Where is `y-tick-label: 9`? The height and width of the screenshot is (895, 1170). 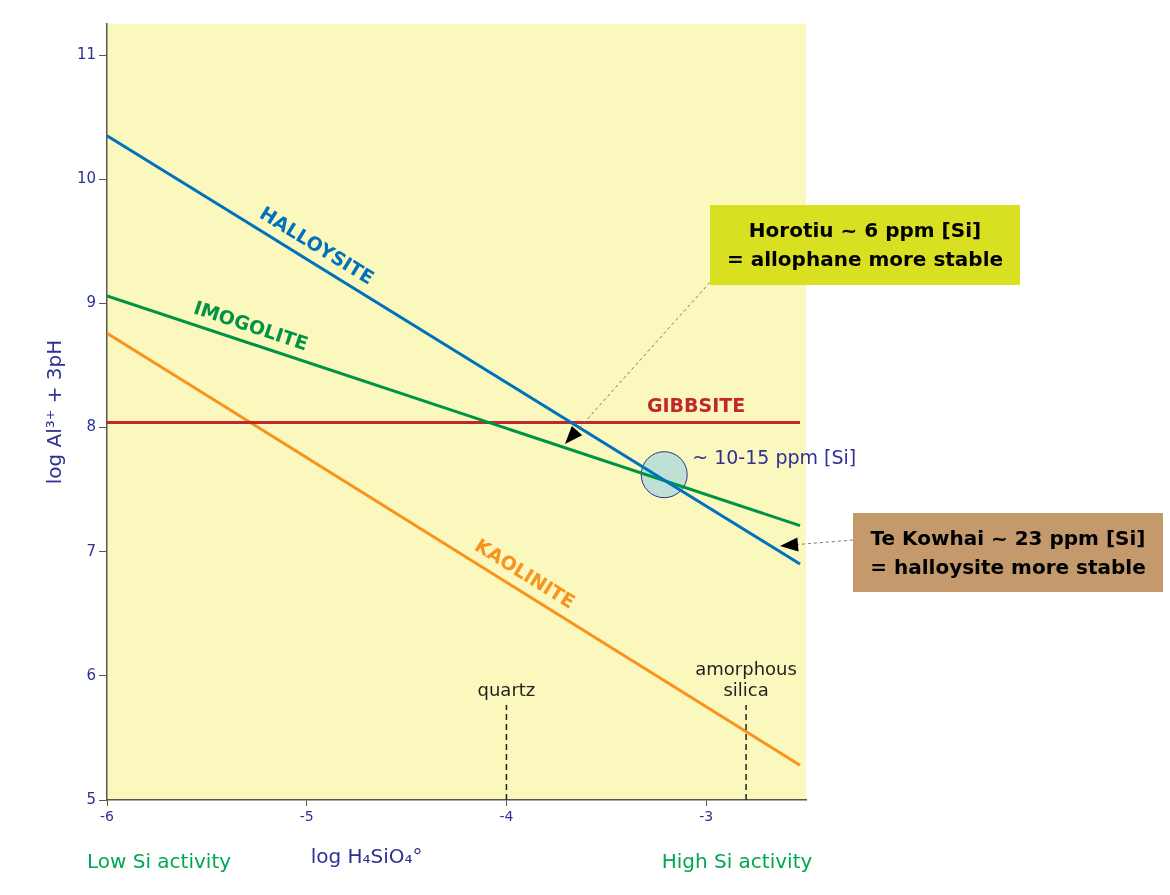
y-tick-label: 9 is located at coordinates (91, 302).